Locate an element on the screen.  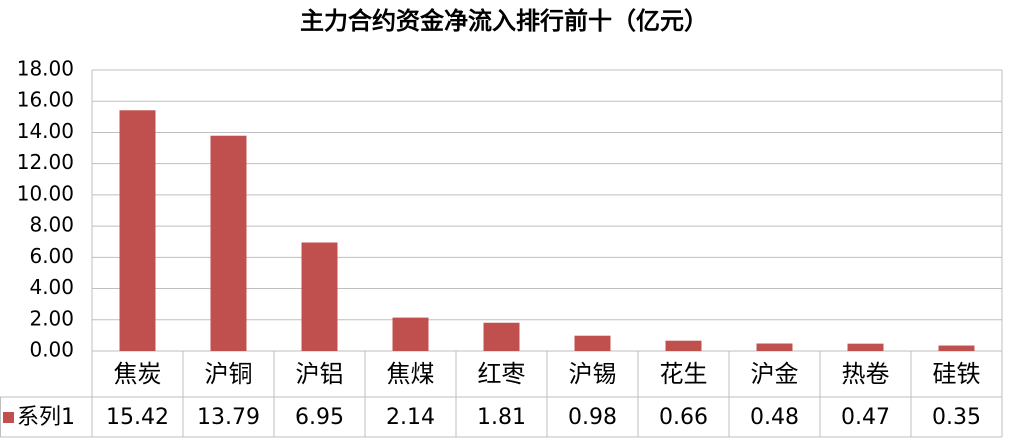
chart-title: 主力合约资金净流入排行前十（亿元） is located at coordinates (504, 21).